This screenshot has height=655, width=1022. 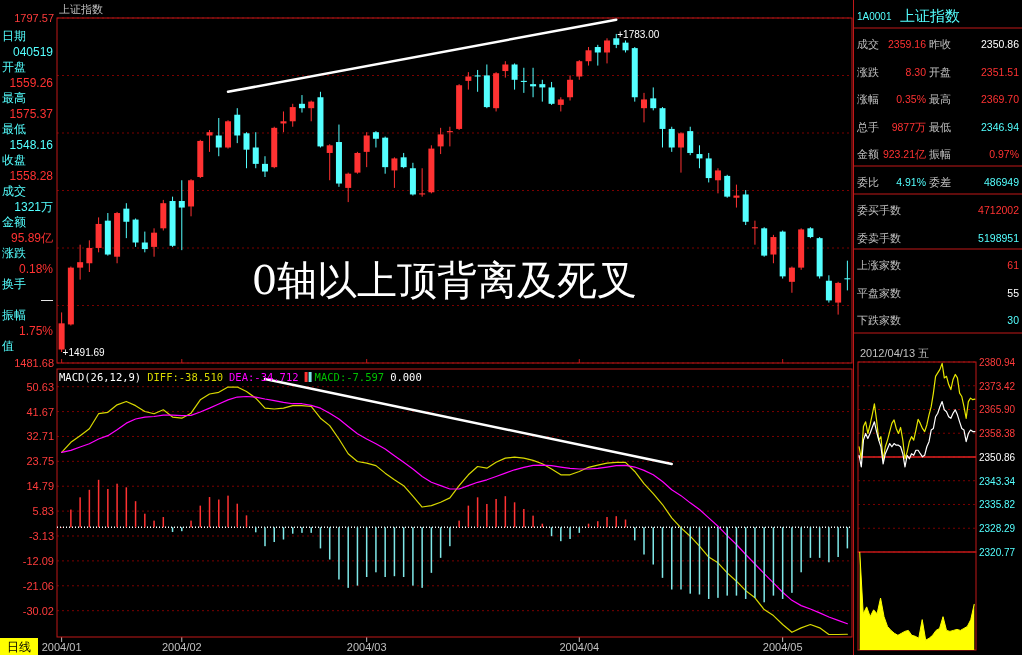 What do you see at coordinates (638, 34) in the screenshot?
I see `annotation: +1783.00` at bounding box center [638, 34].